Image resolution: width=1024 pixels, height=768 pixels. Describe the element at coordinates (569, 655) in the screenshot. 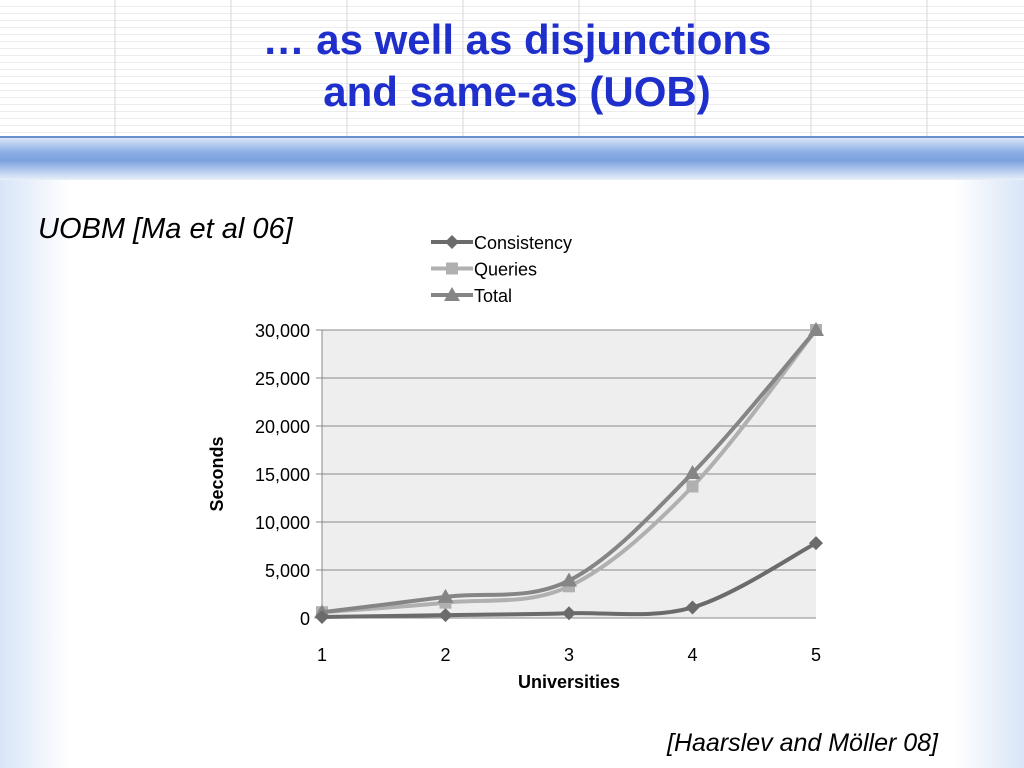

I see `x-tick-label: 3` at that location.